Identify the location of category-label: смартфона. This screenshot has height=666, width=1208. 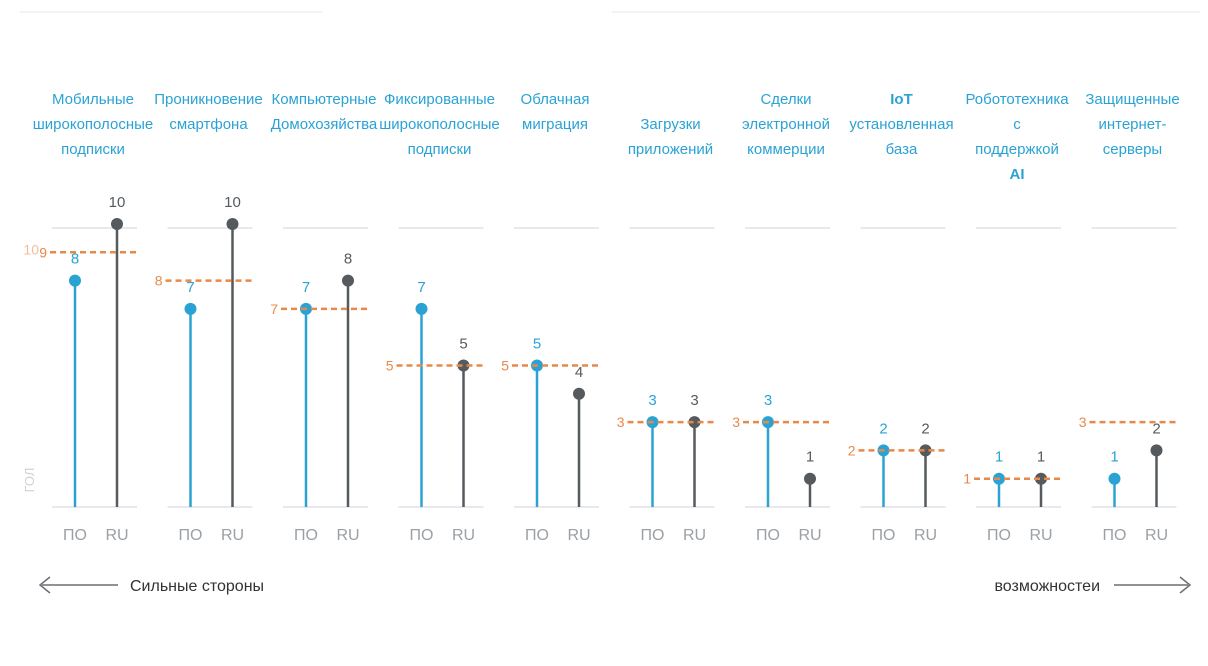
(208, 124).